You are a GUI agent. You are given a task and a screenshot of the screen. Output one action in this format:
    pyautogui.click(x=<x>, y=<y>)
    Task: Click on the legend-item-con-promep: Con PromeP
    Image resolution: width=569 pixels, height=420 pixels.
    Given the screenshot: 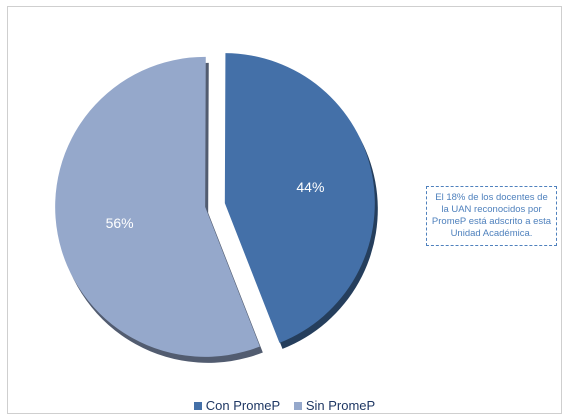 What is the action you would take?
    pyautogui.click(x=237, y=405)
    